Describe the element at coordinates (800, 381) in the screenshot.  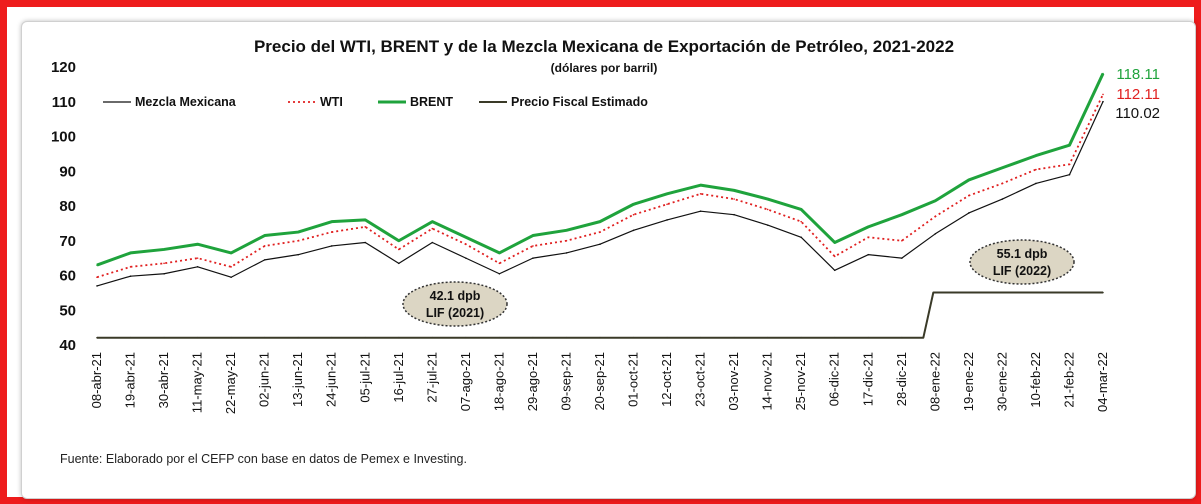
I see `x-tick-label: 25-nov-21` at that location.